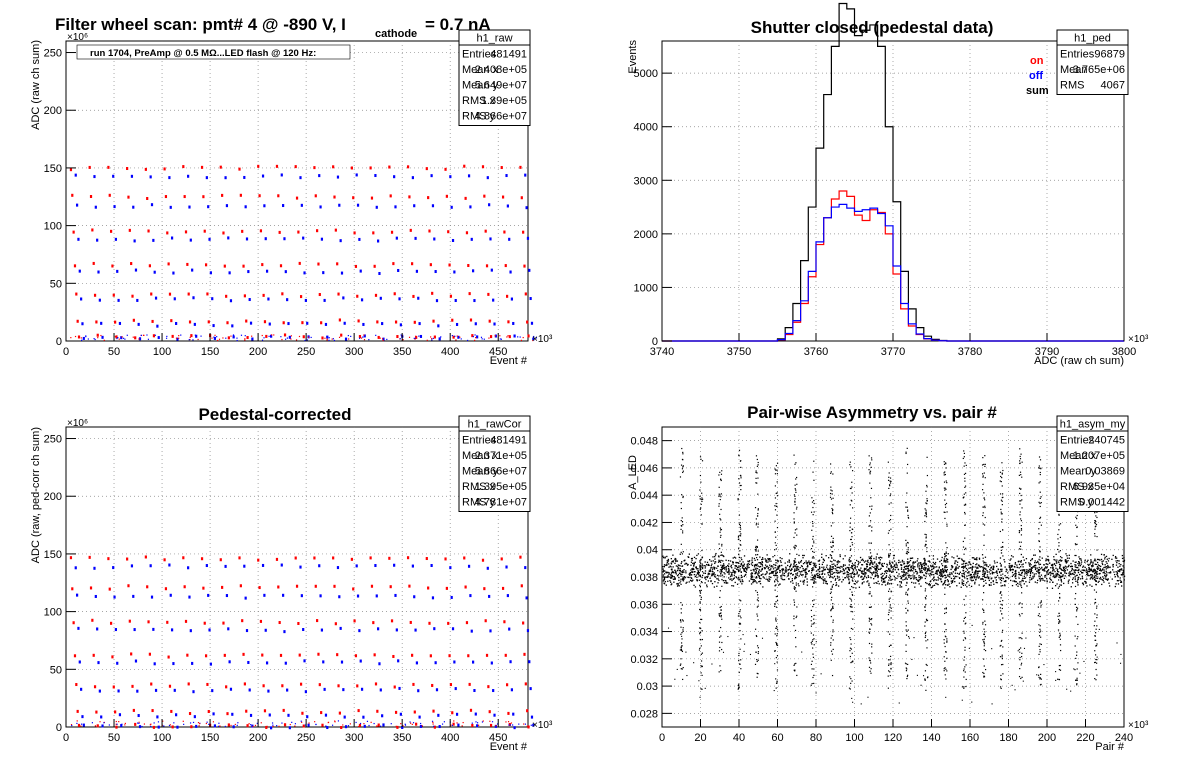  I want to click on panel-pedestal-y-label: Events, so click(633, 57).